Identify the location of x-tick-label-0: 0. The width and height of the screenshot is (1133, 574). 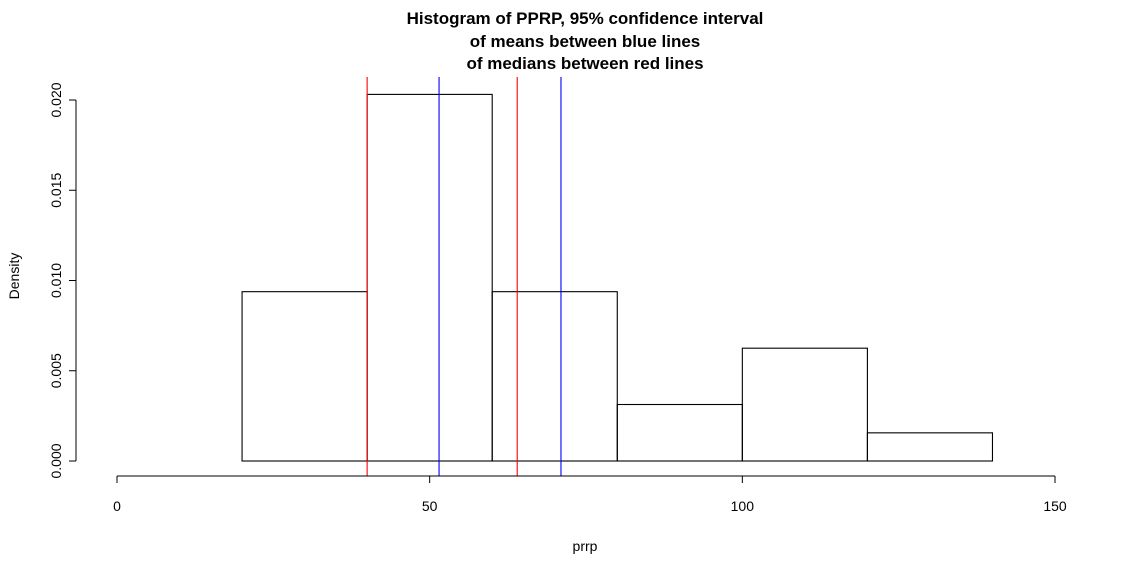
(117, 506).